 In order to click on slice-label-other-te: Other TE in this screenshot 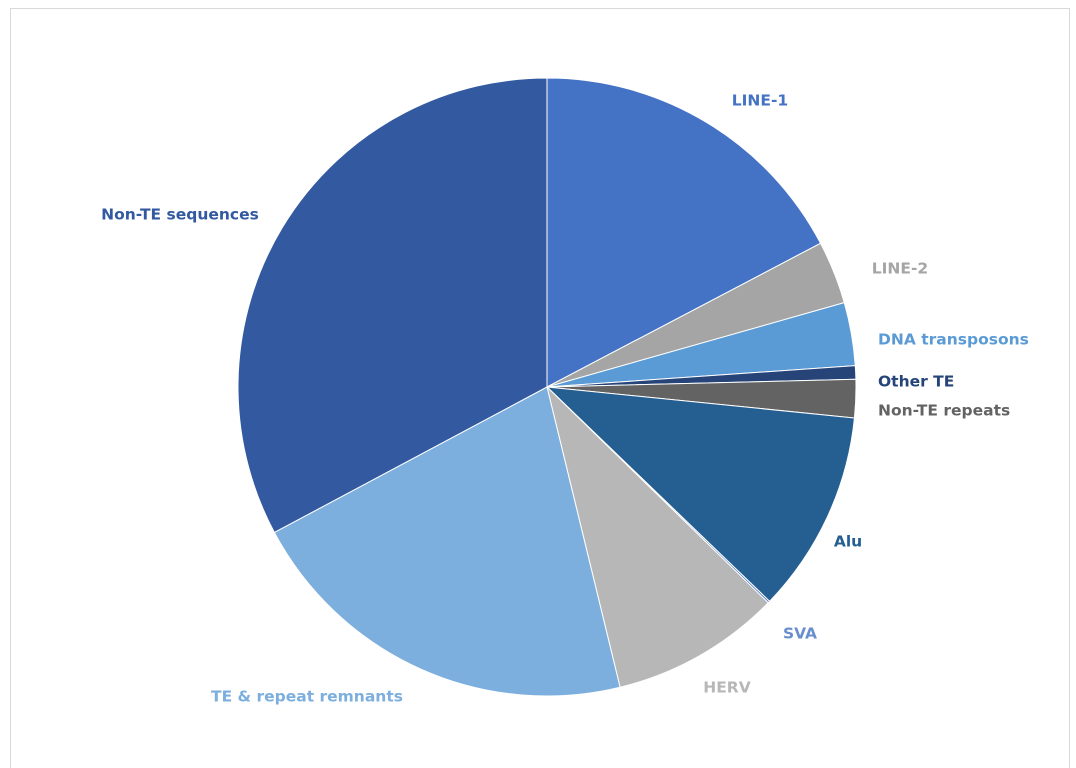, I will do `click(916, 382)`.